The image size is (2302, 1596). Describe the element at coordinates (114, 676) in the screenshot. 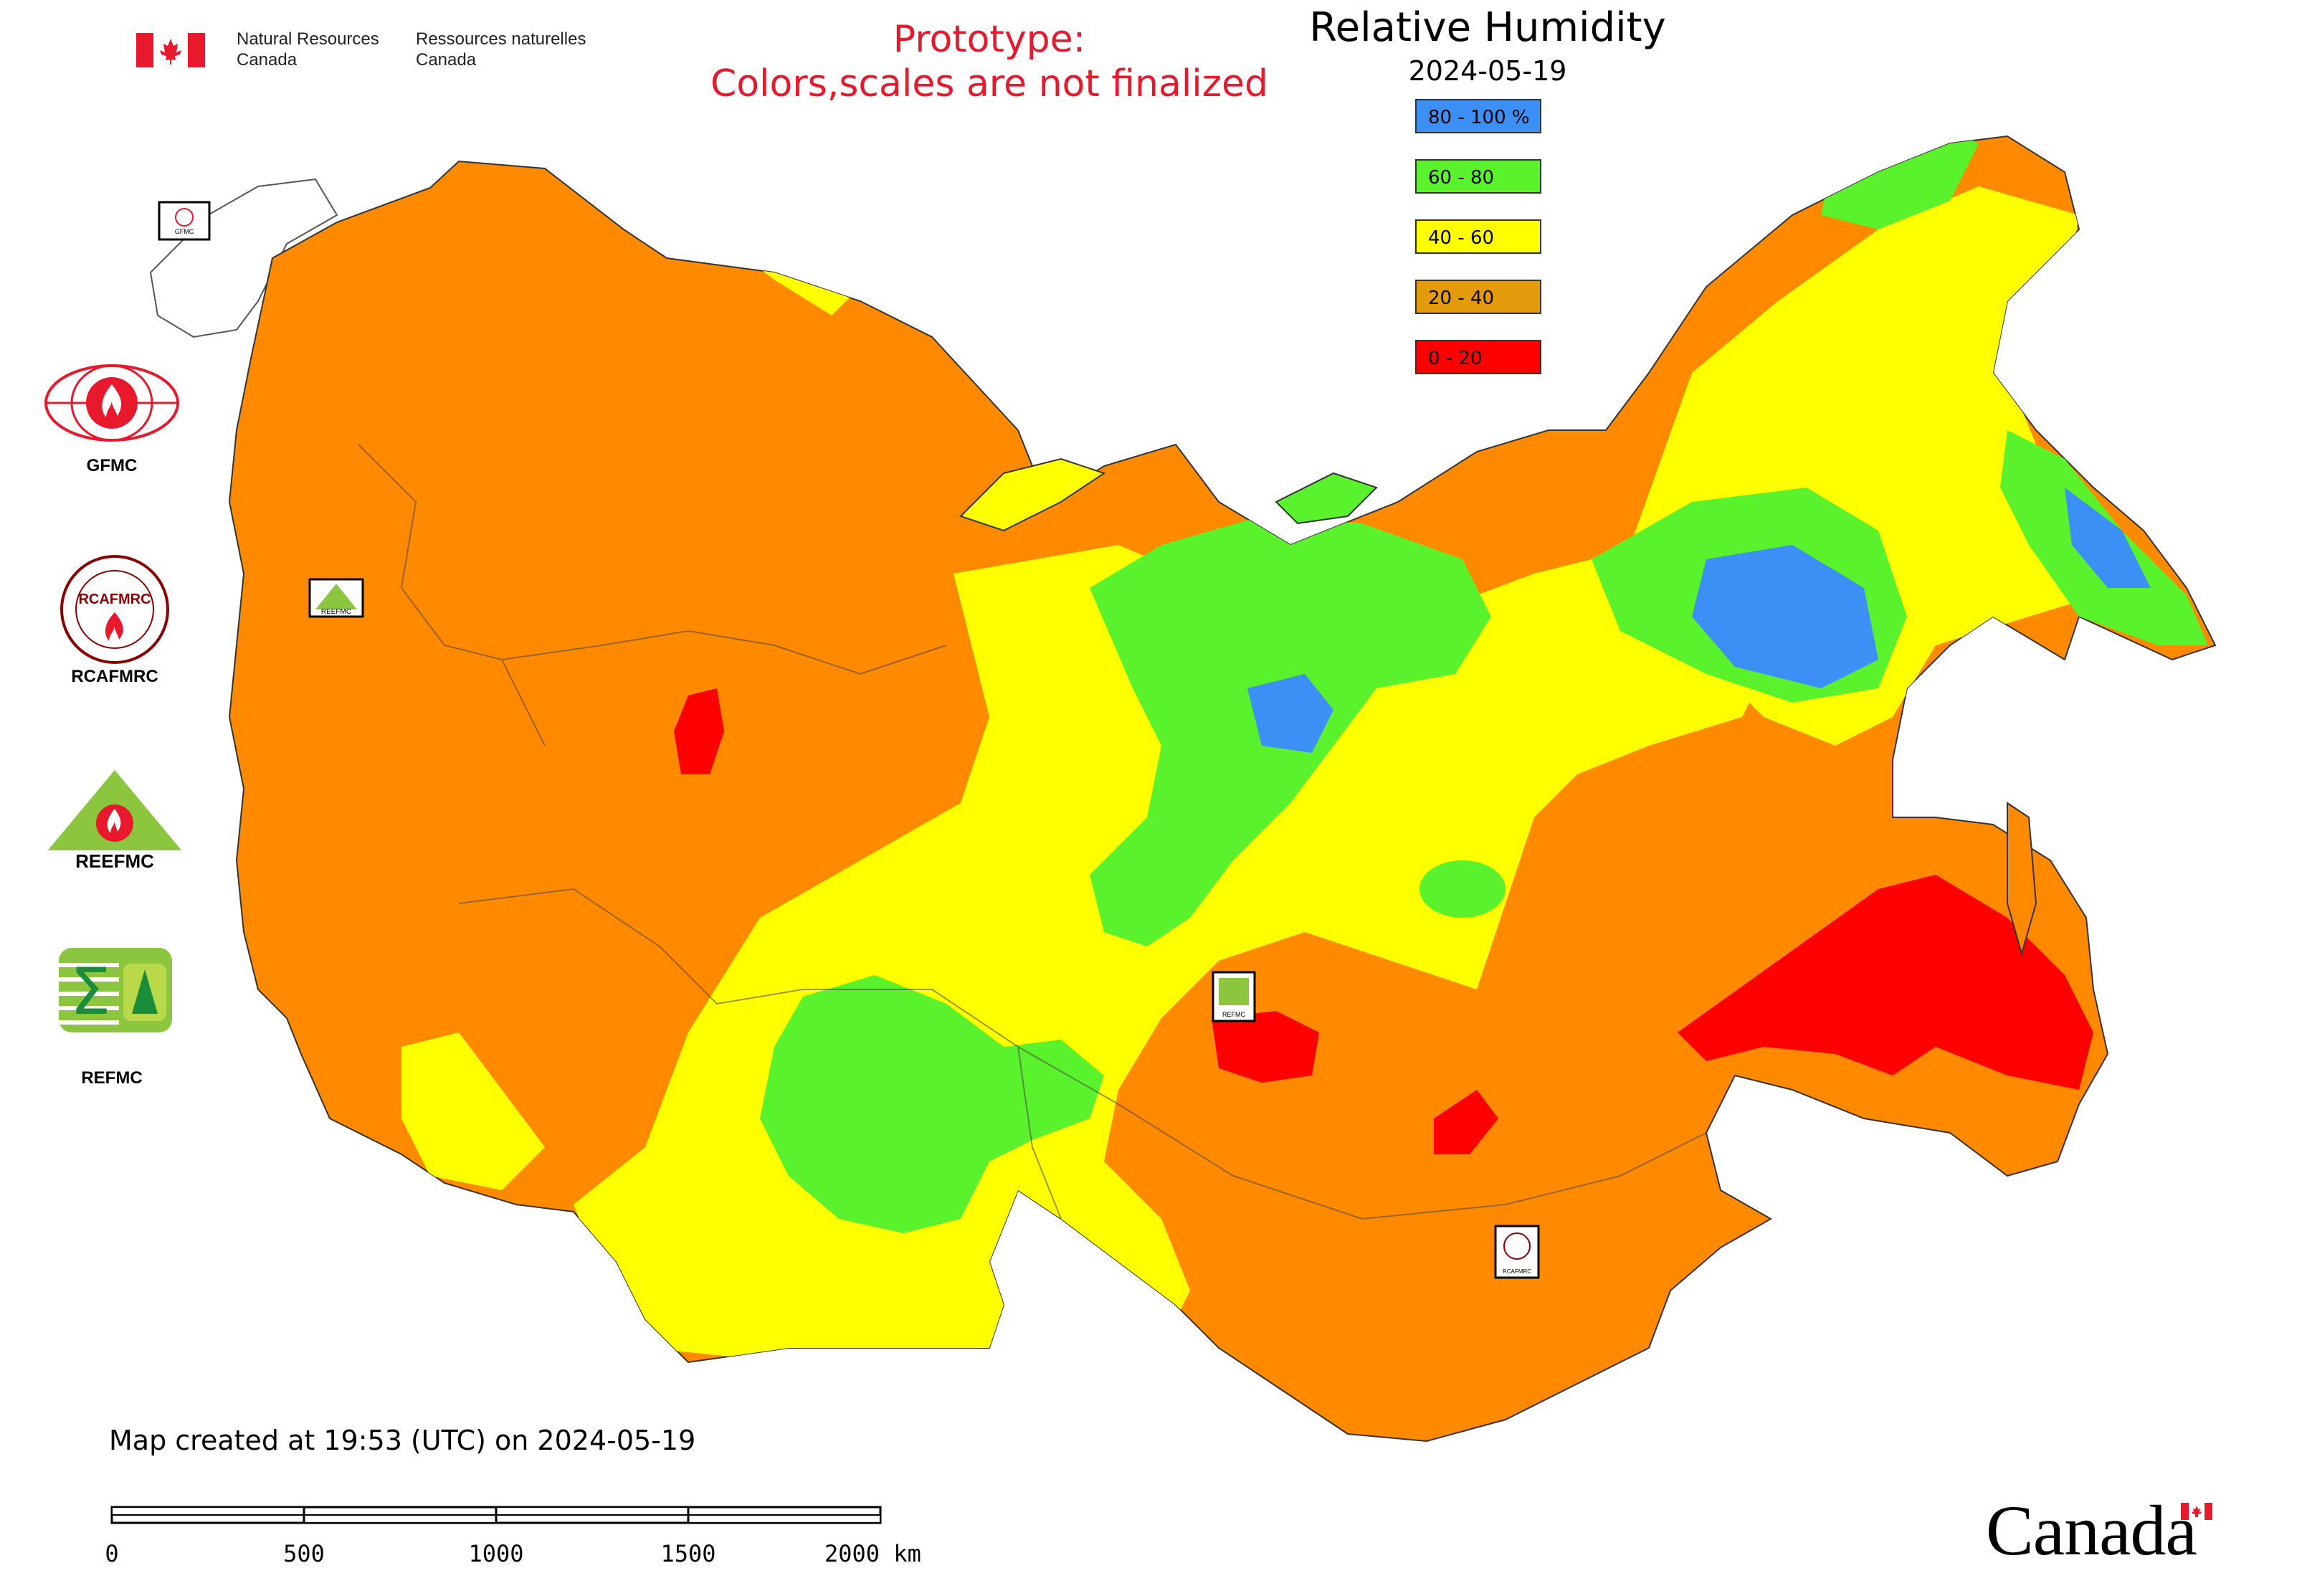

I see `rcafmrc-caption: RCAFMRC` at that location.